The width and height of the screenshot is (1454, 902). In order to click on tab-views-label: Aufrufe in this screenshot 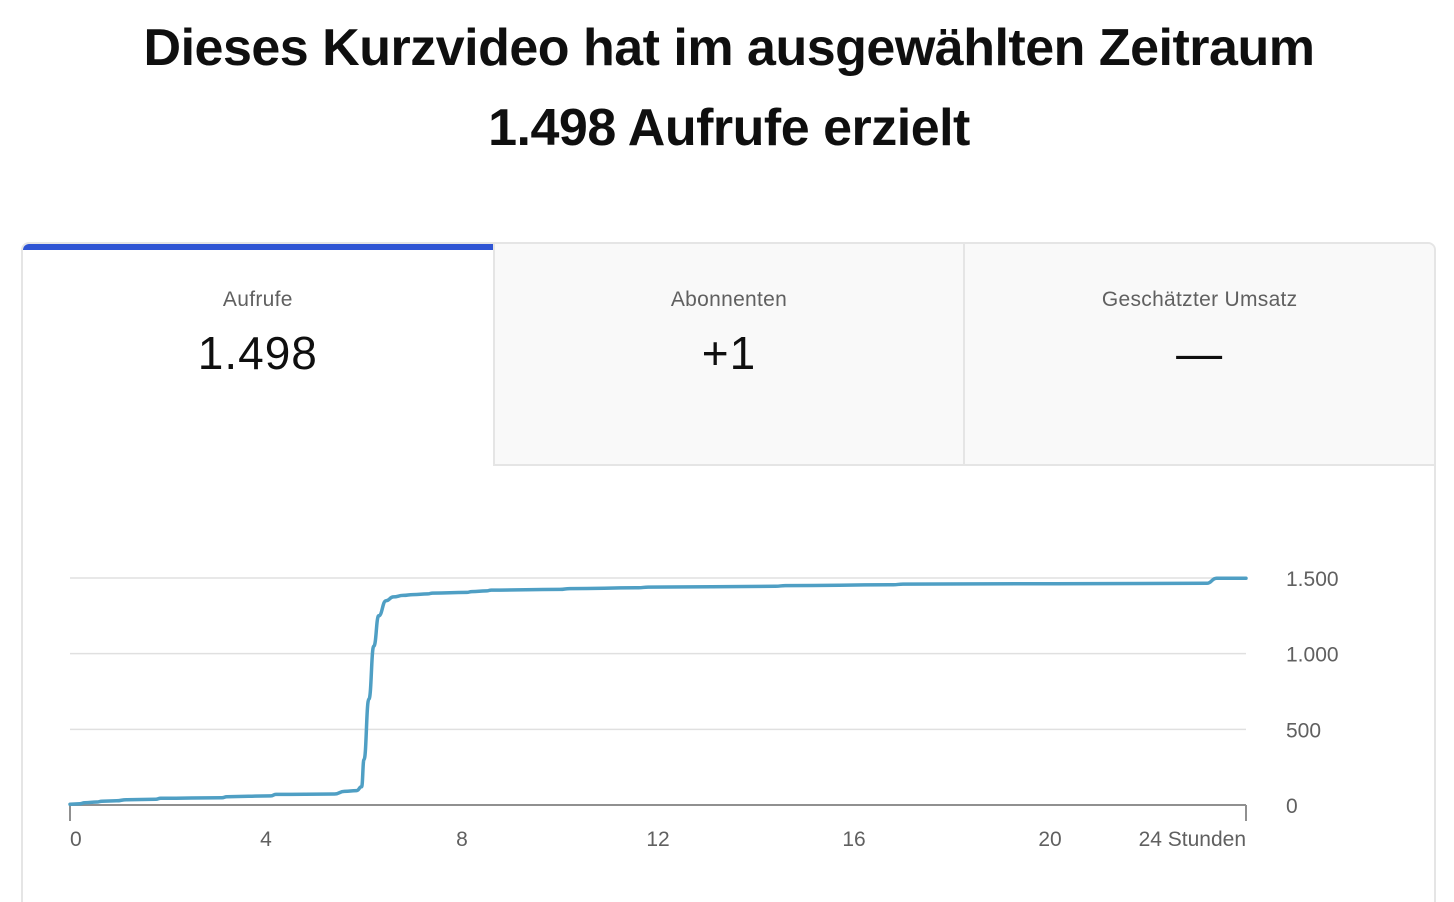, I will do `click(257, 299)`.